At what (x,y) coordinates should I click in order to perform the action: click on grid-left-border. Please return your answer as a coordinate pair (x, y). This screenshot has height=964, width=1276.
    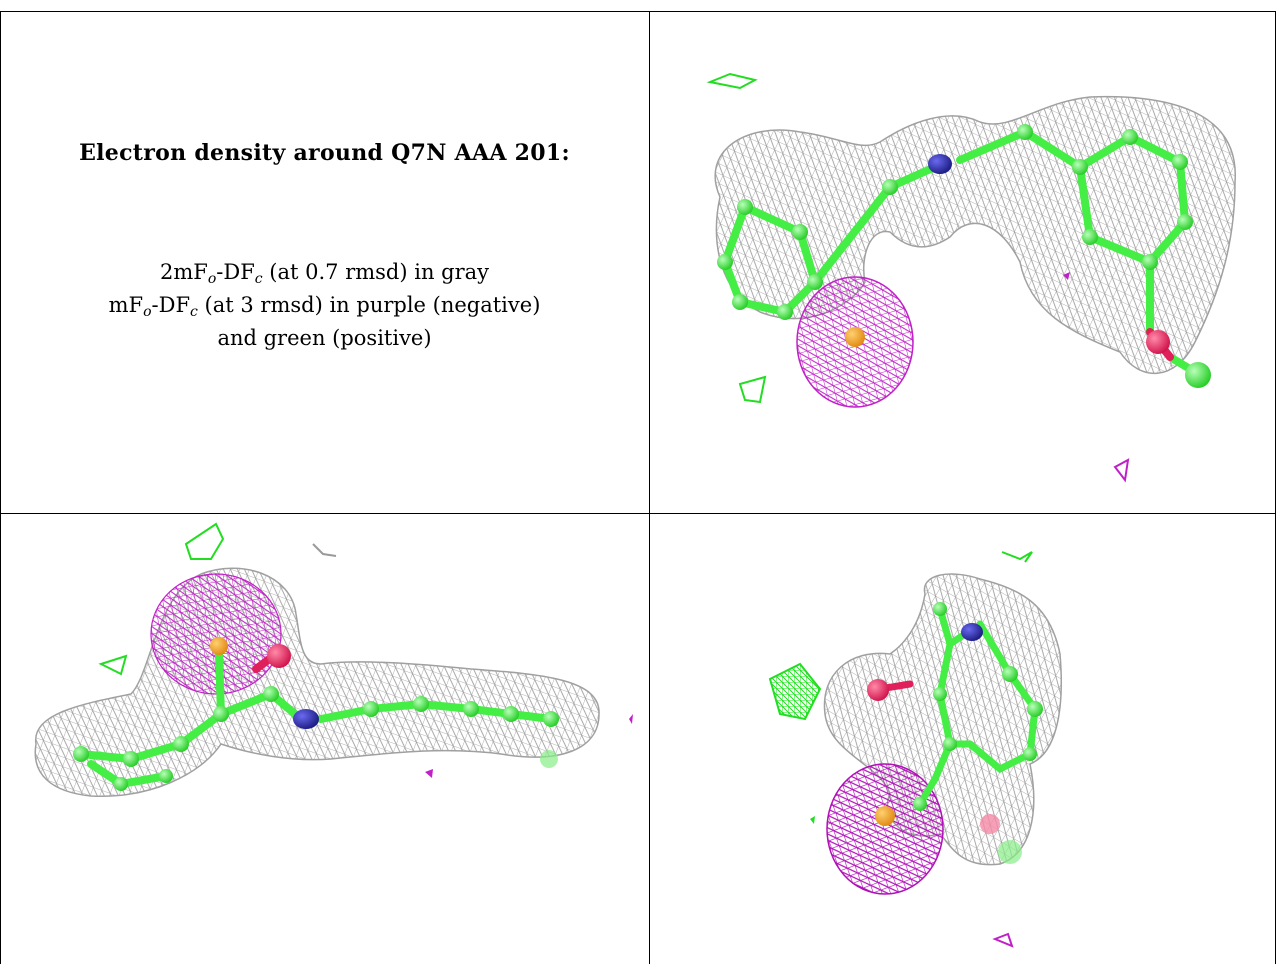
    Looking at the image, I should click on (0, 487).